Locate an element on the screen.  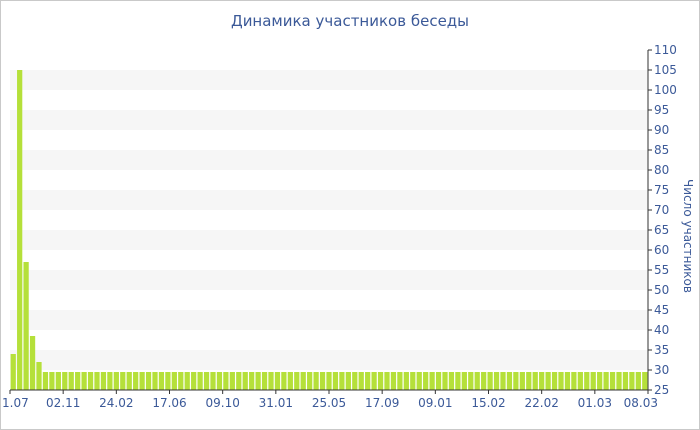
x-tick-label: 1.07 is located at coordinates (15, 403).